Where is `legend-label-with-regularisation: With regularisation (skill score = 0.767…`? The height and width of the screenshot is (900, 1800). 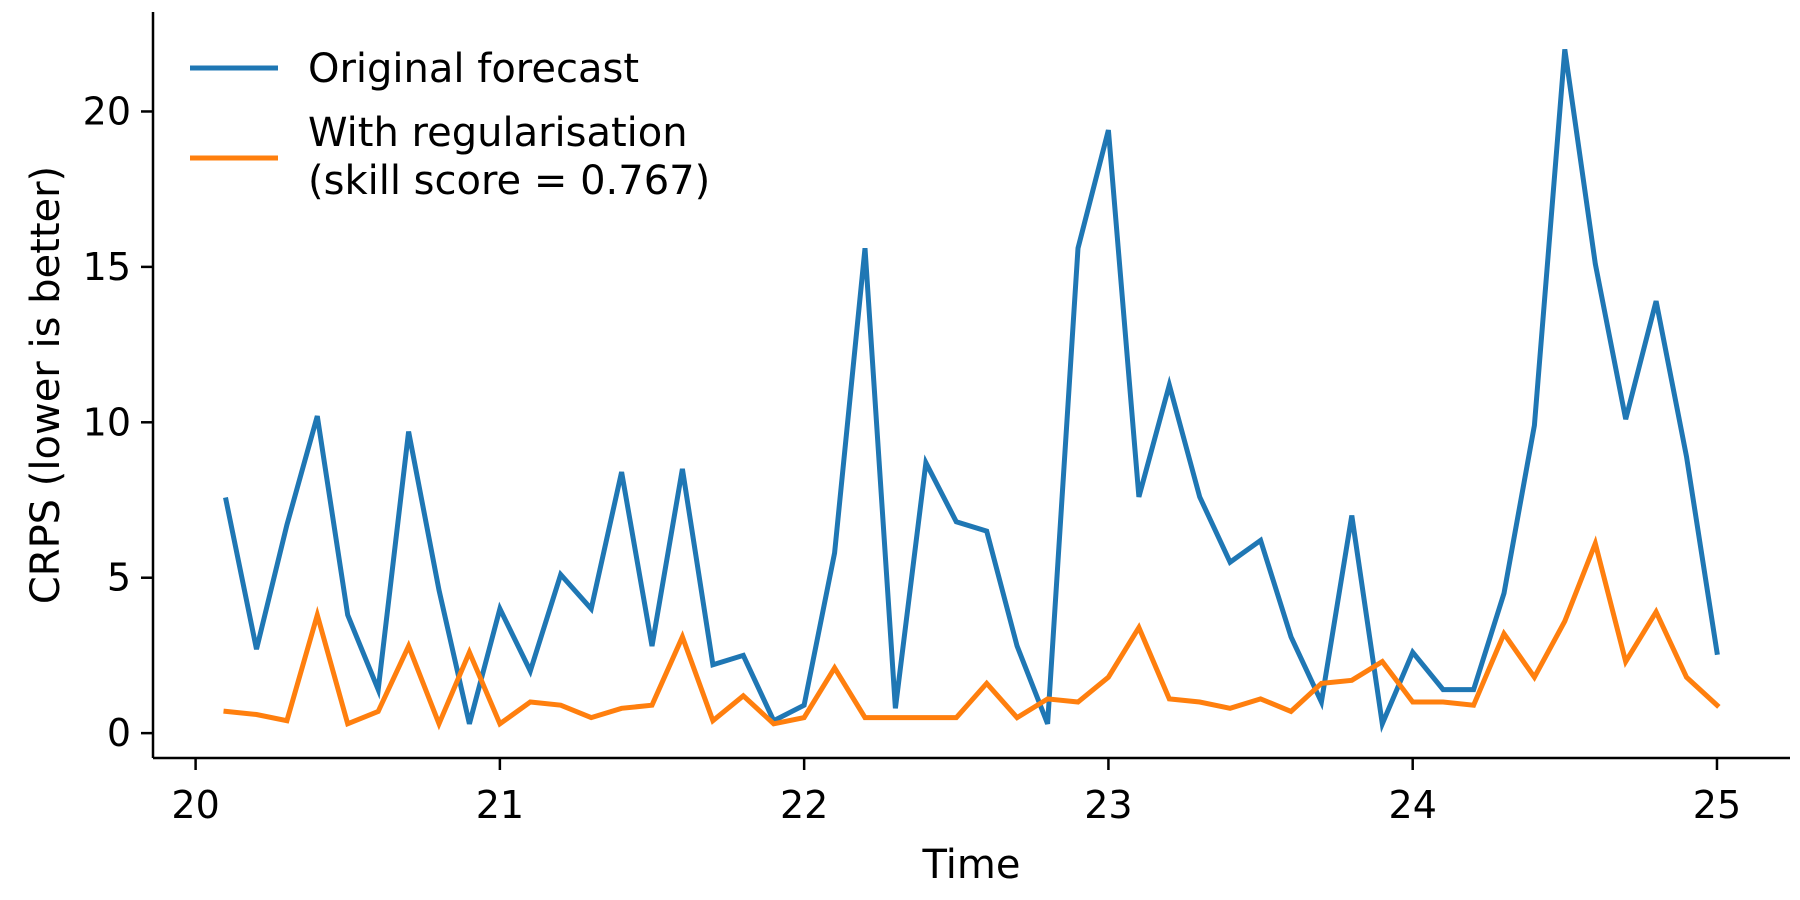 legend-label-with-regularisation: With regularisation (skill score = 0.767… is located at coordinates (509, 157).